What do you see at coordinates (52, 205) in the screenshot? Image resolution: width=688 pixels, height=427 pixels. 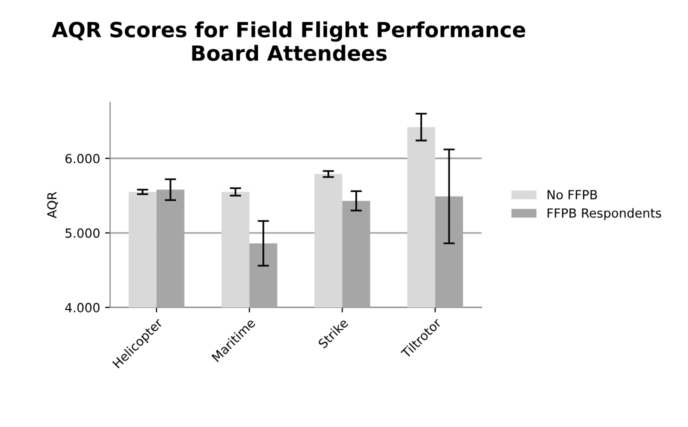 I see `y-axis-title: AQR` at bounding box center [52, 205].